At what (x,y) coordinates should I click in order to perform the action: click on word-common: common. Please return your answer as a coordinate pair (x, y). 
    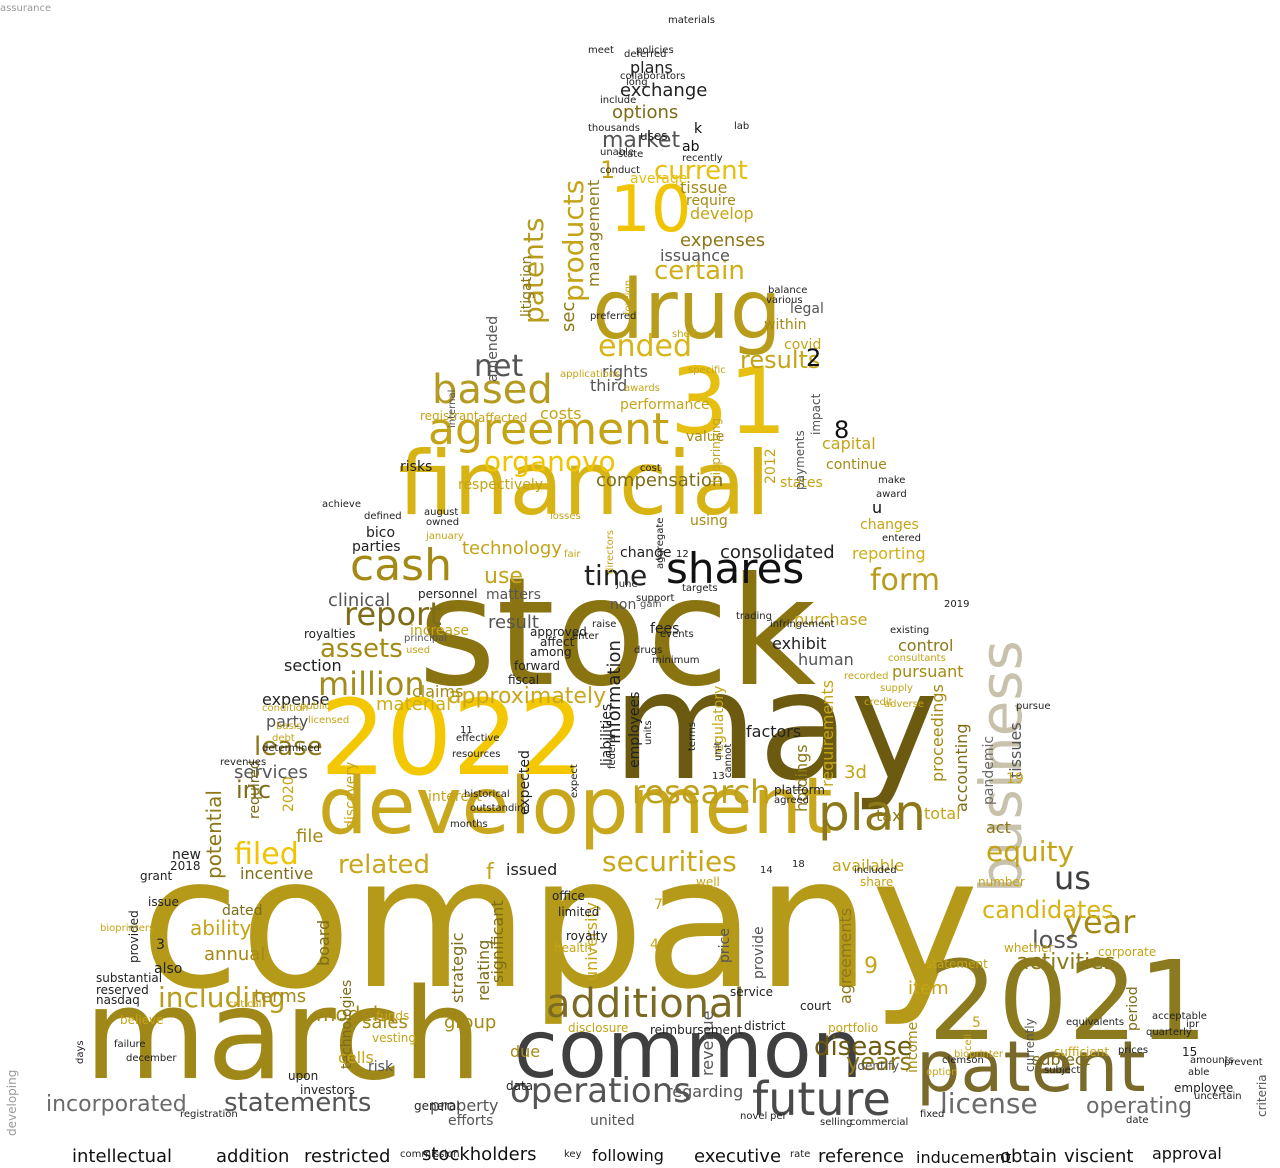
    Looking at the image, I should click on (688, 1049).